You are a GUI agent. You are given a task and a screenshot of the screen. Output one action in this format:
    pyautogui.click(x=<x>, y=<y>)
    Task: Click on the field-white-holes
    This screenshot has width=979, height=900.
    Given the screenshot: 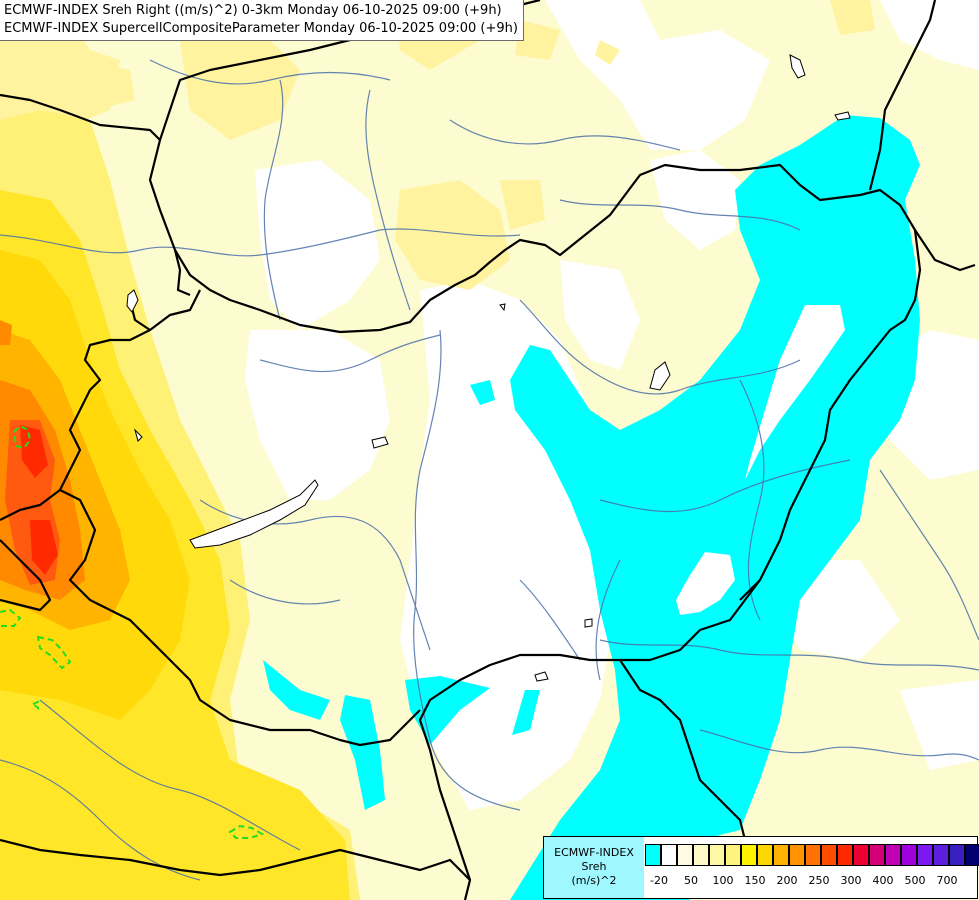 What is the action you would take?
    pyautogui.click(x=760, y=460)
    